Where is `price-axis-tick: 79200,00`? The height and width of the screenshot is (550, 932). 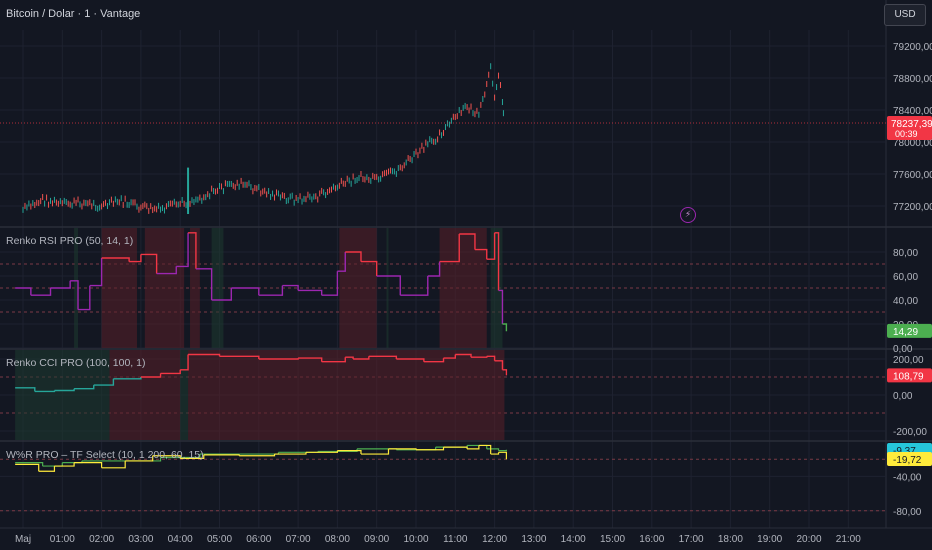
price-axis-tick: 79200,00 is located at coordinates (912, 47).